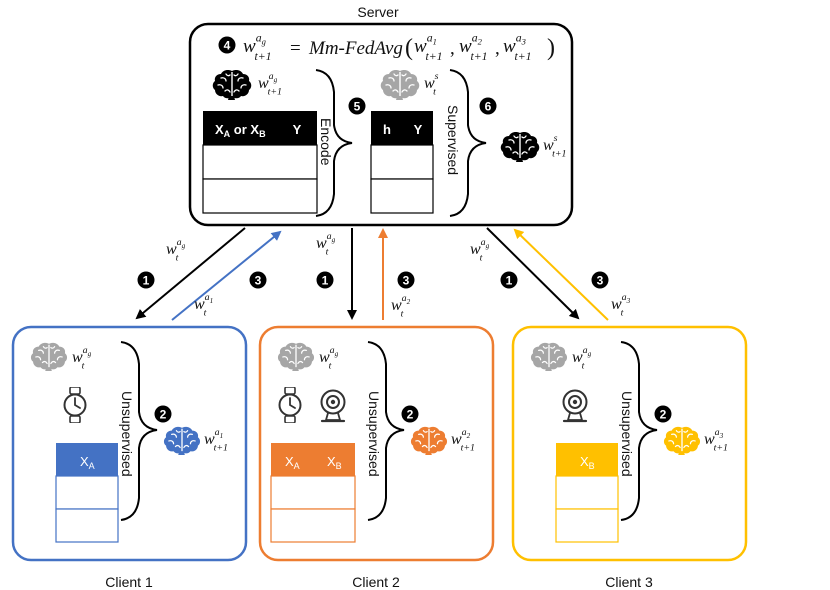  Describe the element at coordinates (378, 12) in the screenshot. I see `server-title: Server` at that location.